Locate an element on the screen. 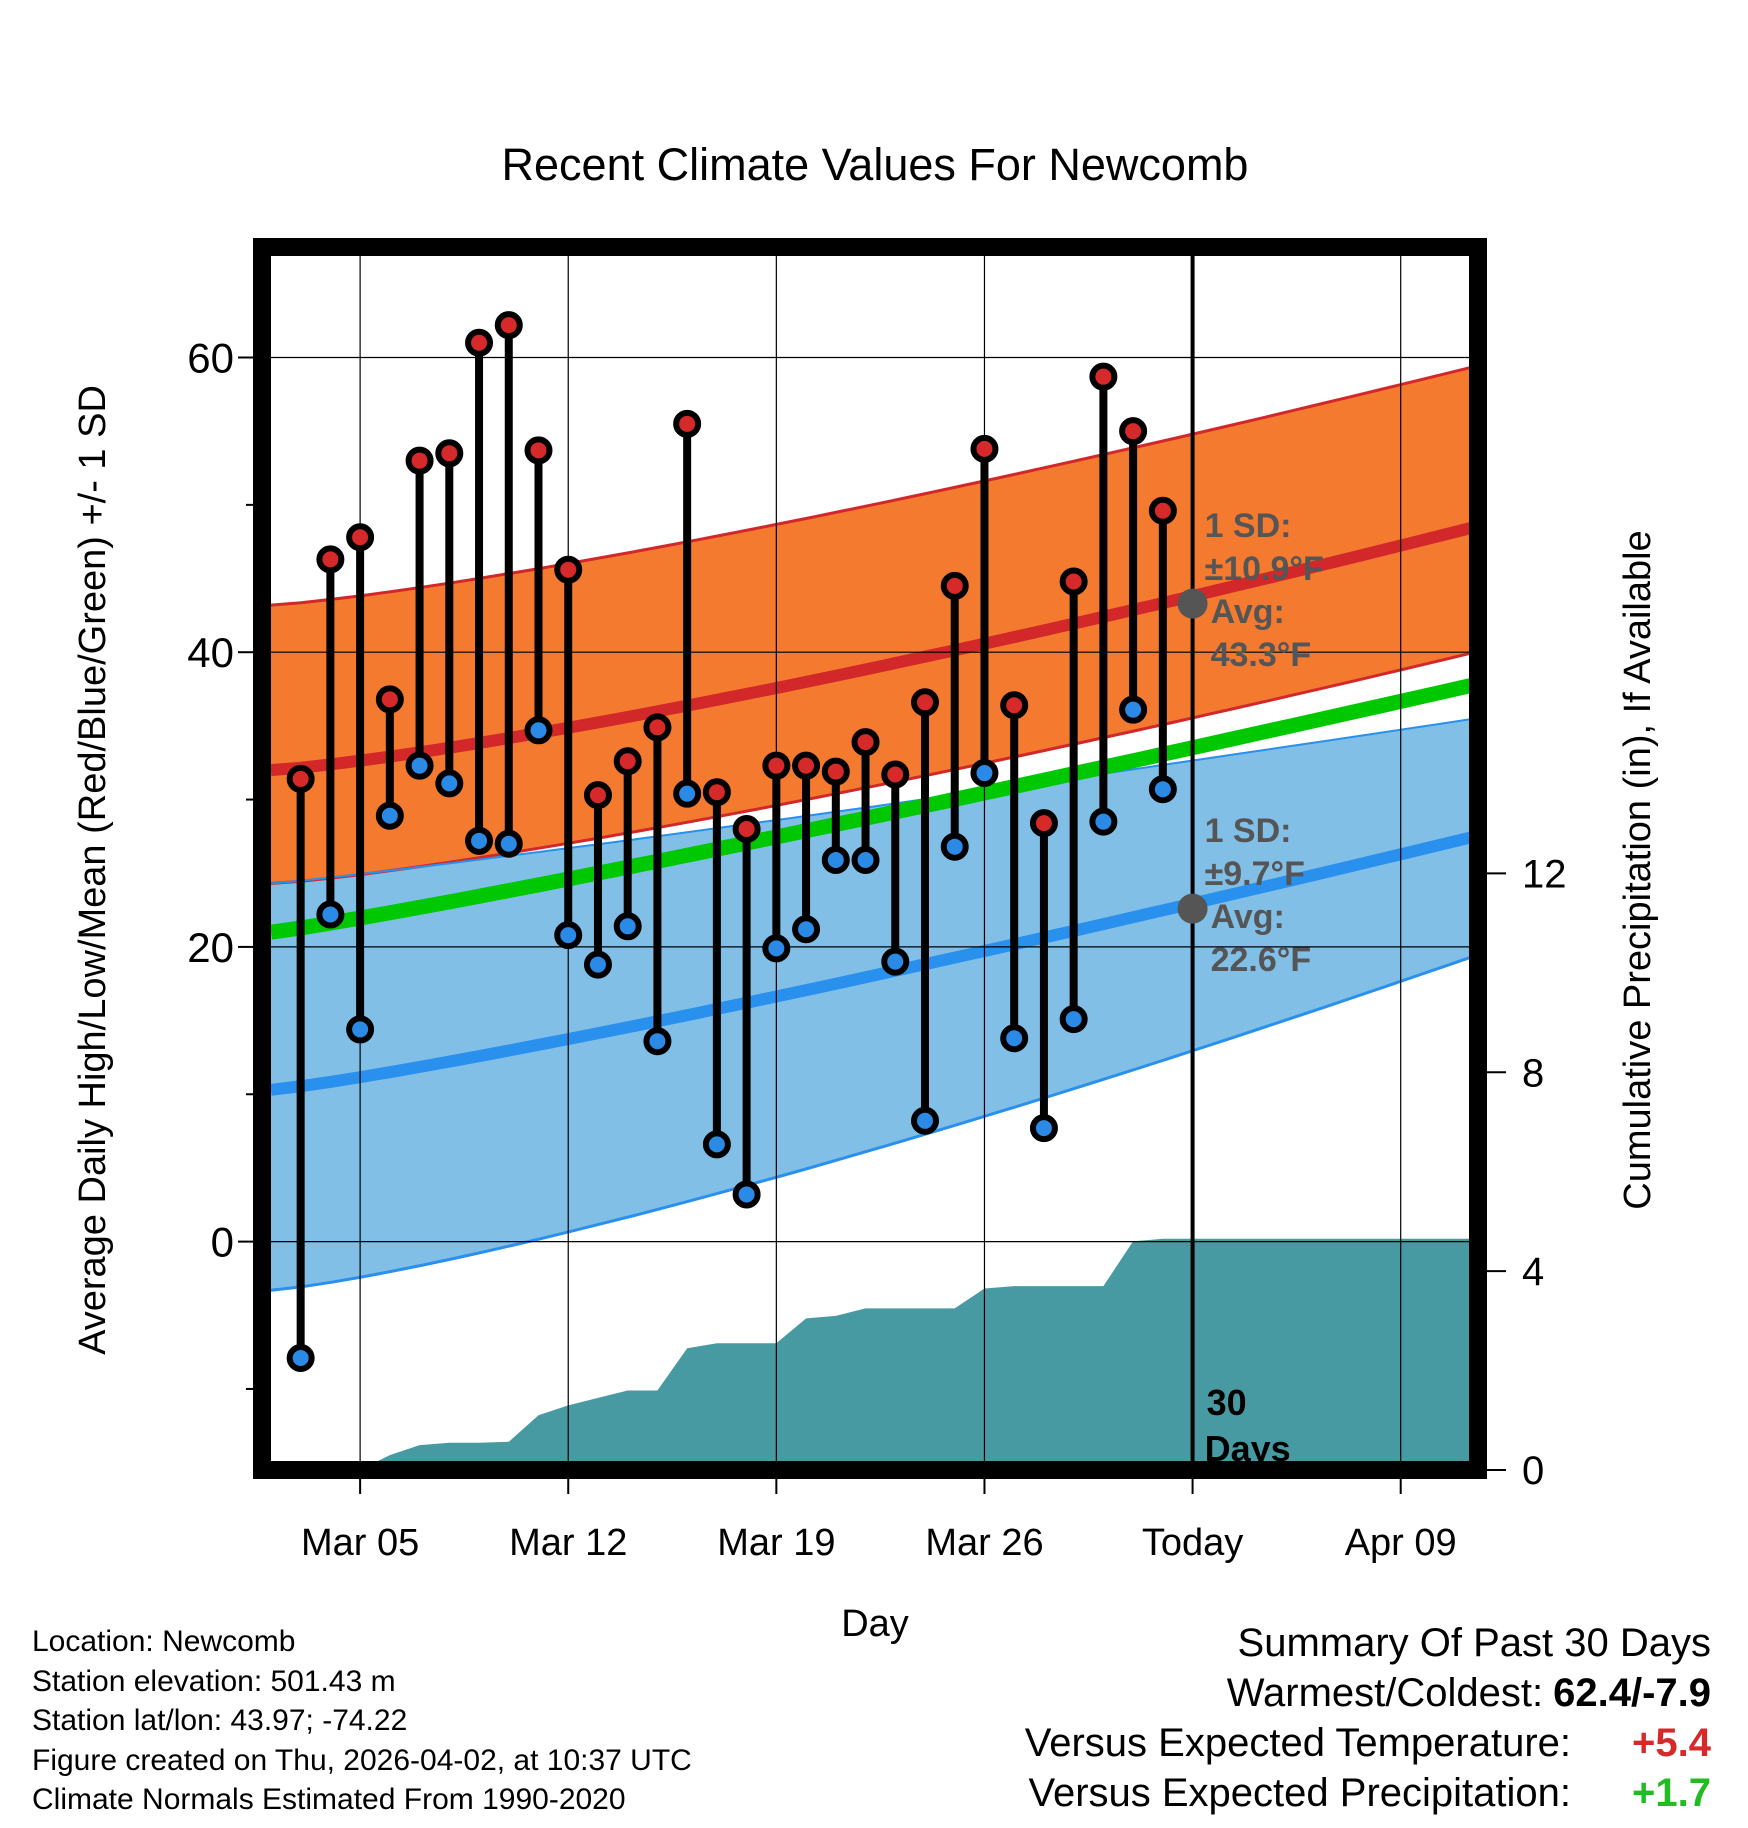 Image resolution: width=1748 pixels, height=1828 pixels. today-low-normal-marker is located at coordinates (1192, 908).